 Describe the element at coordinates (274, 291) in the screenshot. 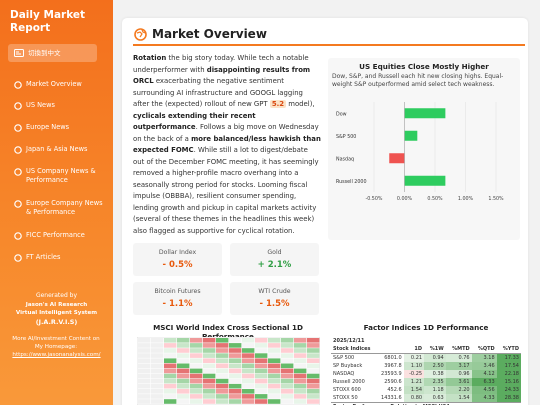

I see `metric-label: WTI Crude` at that location.